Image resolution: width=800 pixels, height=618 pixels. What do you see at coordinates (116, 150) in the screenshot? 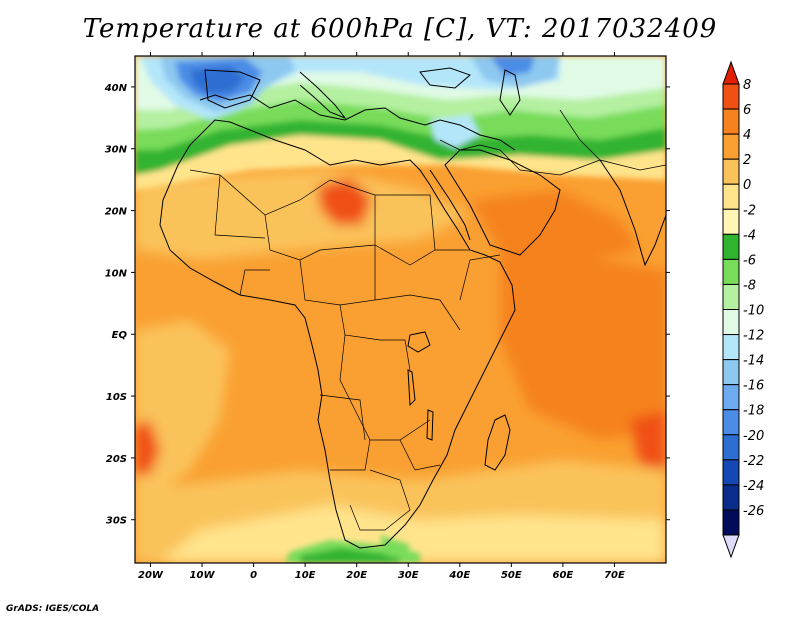
I see `y-tick-label: 30N` at bounding box center [116, 150].